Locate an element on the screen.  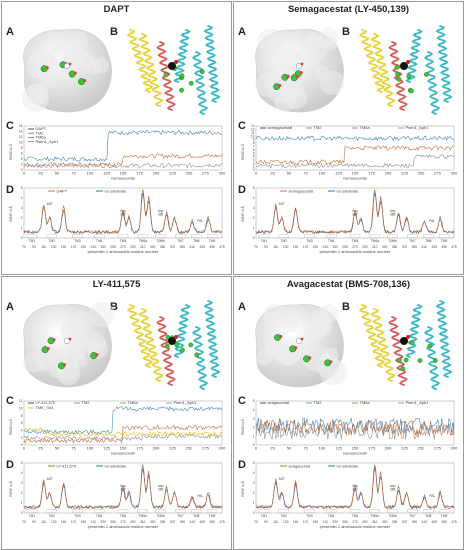
rmsf-ytick: 1 is located at coordinates (254, 503).